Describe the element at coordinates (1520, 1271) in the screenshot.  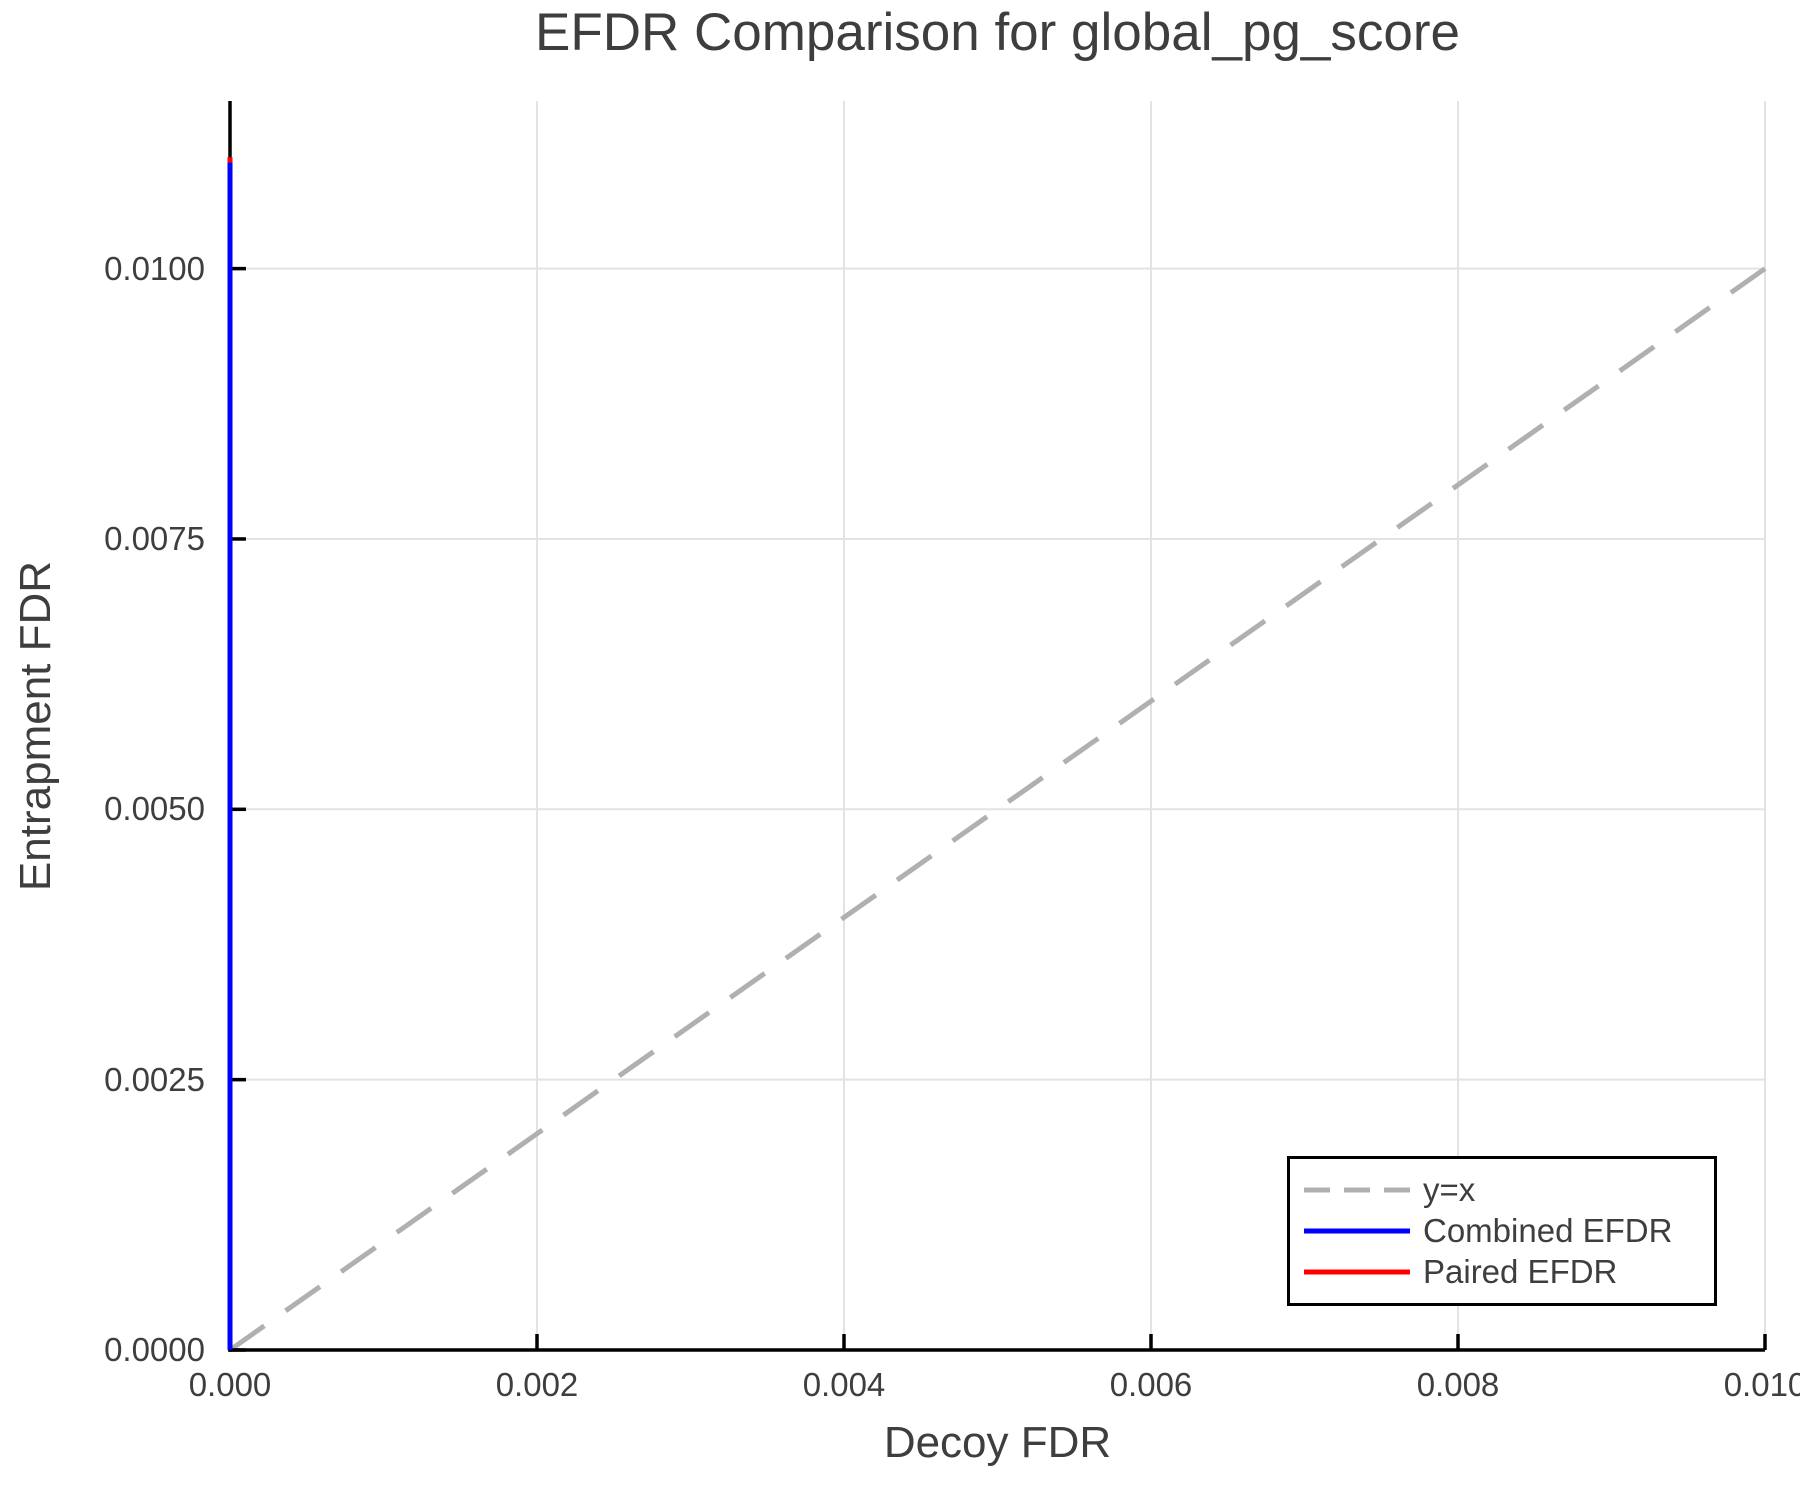
I see `legend-label: Paired EFDR` at that location.